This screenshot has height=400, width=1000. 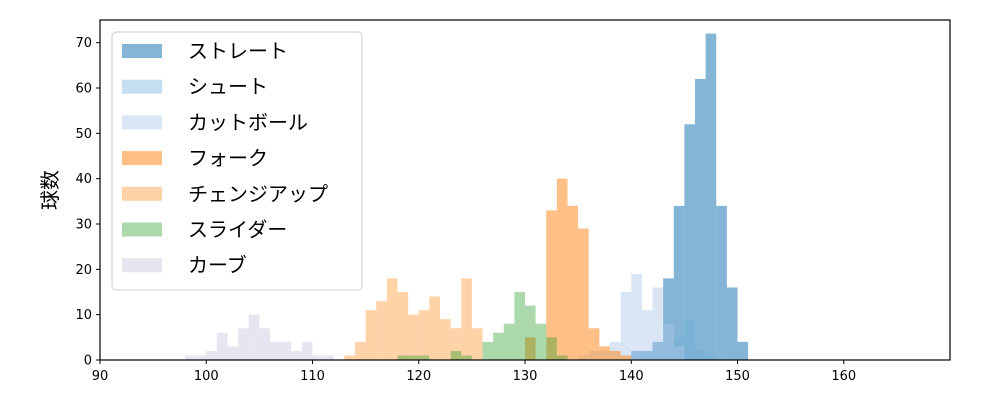 I want to click on y-axis: 0 10 20 30 40 50 60 70, so click(x=87, y=202).